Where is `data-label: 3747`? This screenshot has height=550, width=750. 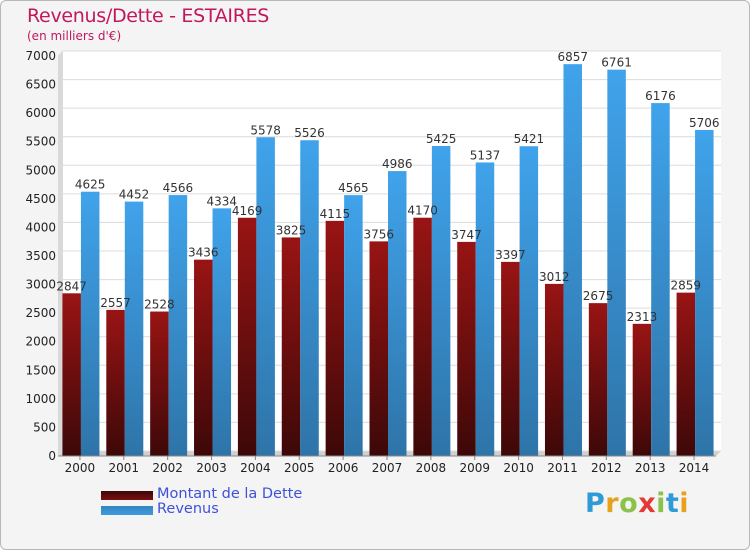 data-label: 3747 is located at coordinates (466, 235).